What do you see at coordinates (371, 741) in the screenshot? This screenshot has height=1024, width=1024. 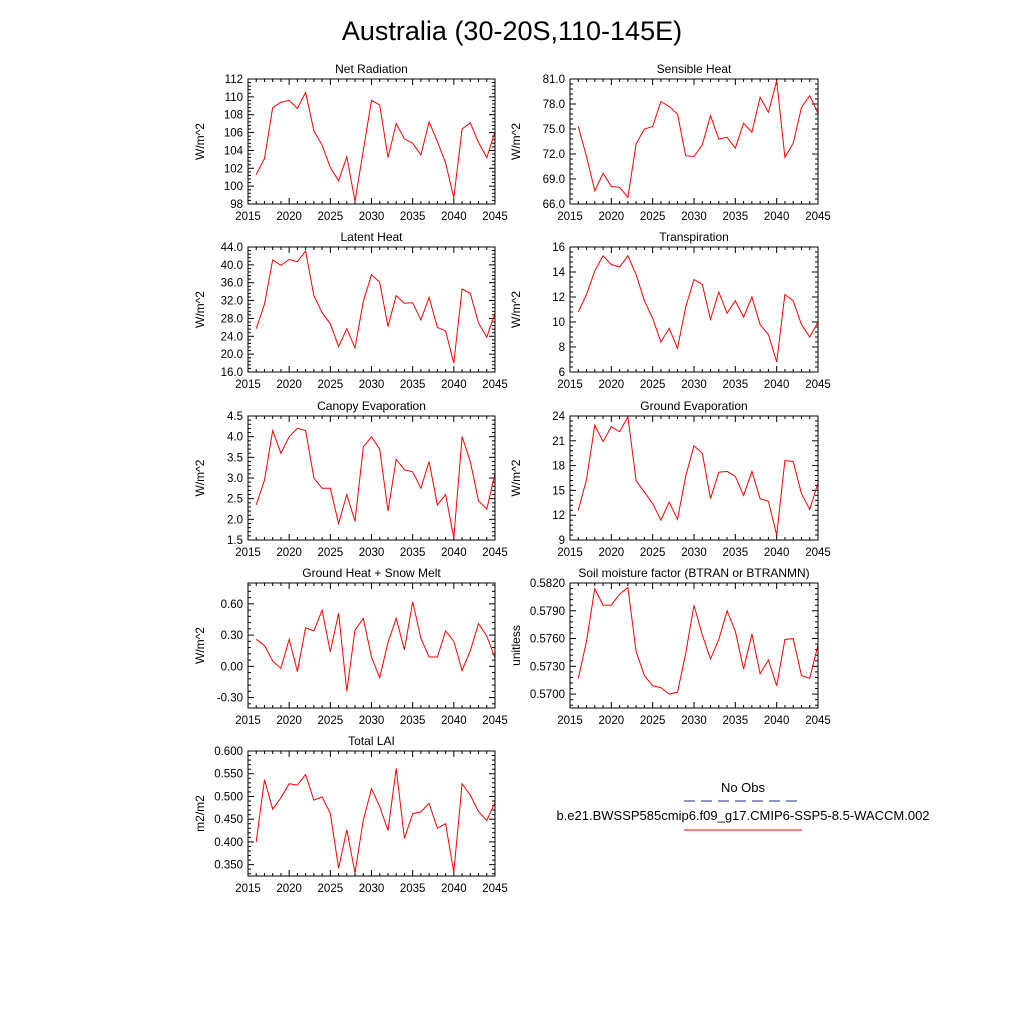 I see `panel-title: Total LAI` at bounding box center [371, 741].